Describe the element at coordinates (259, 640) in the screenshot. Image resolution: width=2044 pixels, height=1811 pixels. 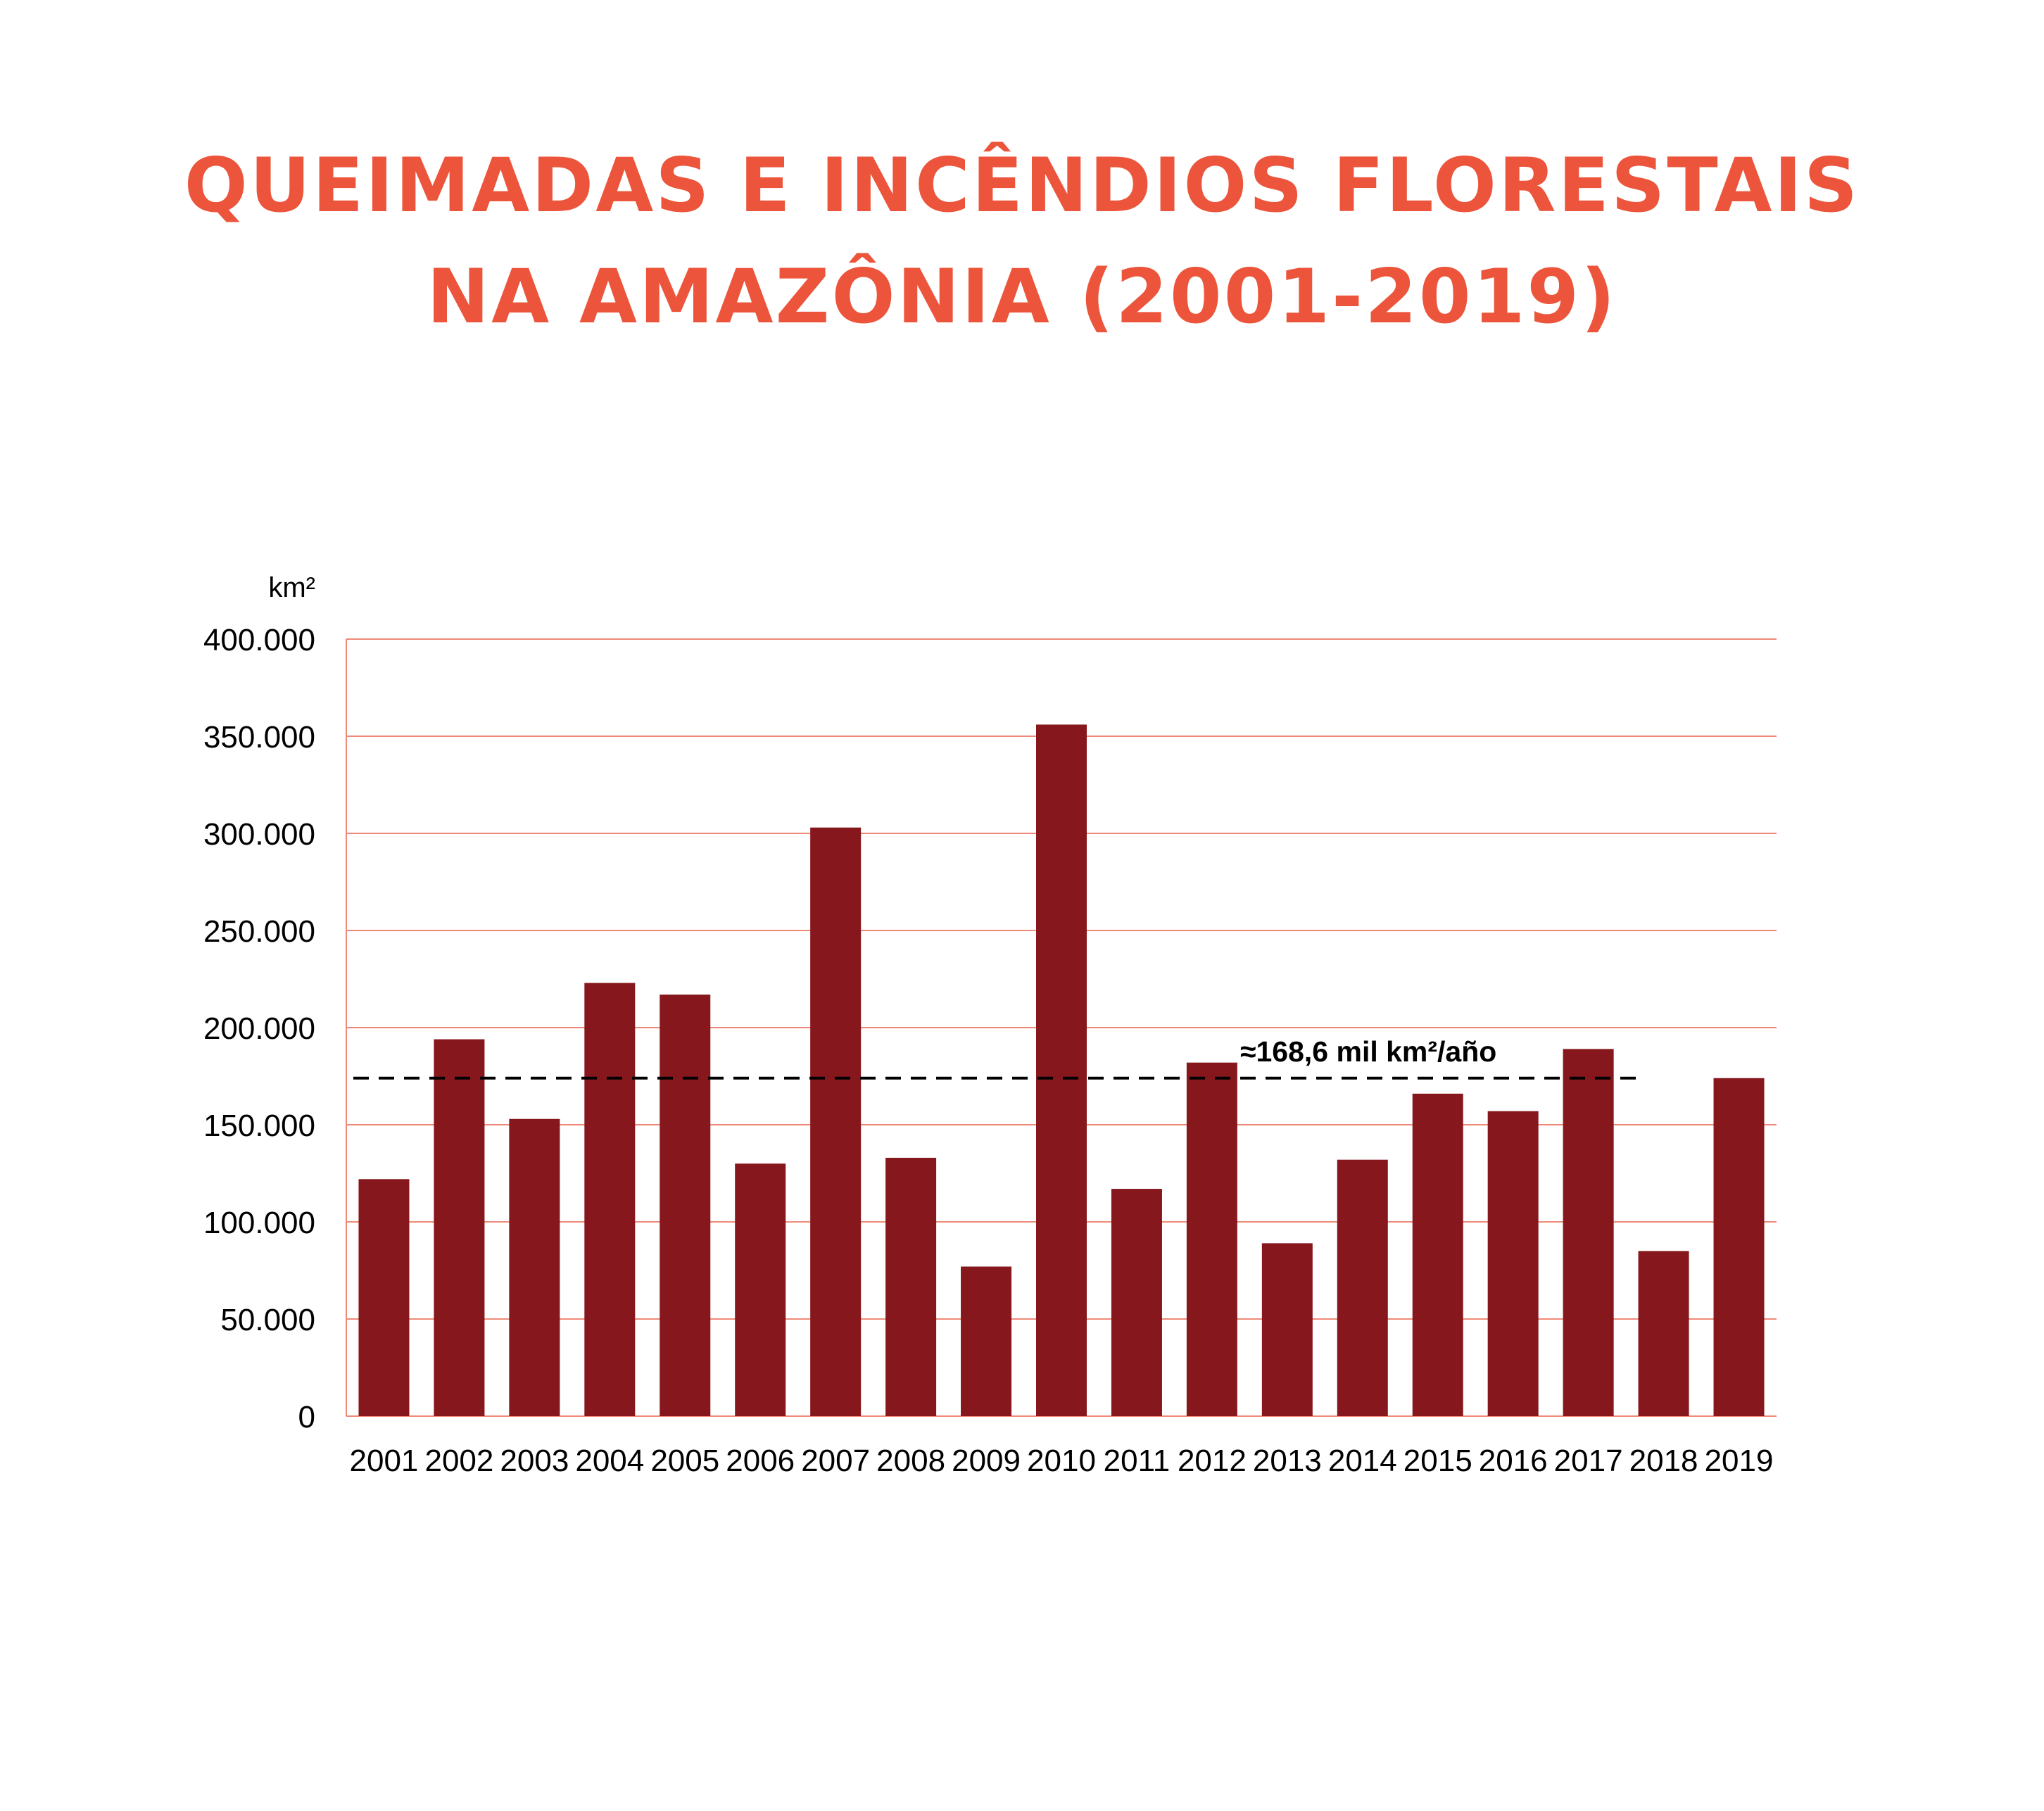
I see `y-tick-label: 400.000` at that location.